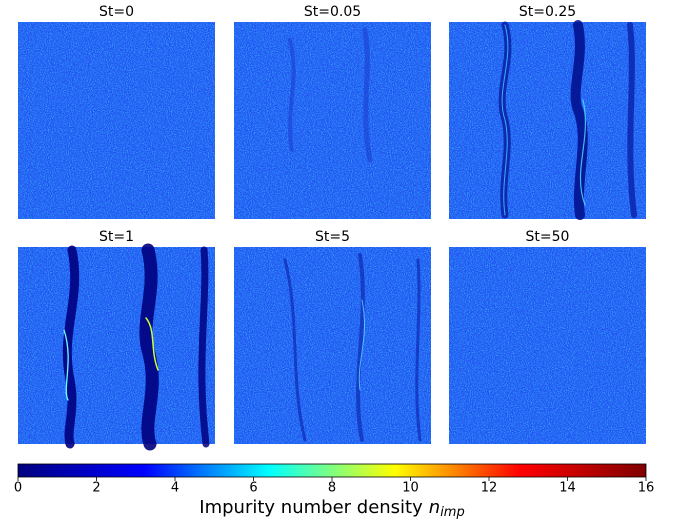  Describe the element at coordinates (547, 12) in the screenshot. I see `panel-title: St=0.25` at that location.